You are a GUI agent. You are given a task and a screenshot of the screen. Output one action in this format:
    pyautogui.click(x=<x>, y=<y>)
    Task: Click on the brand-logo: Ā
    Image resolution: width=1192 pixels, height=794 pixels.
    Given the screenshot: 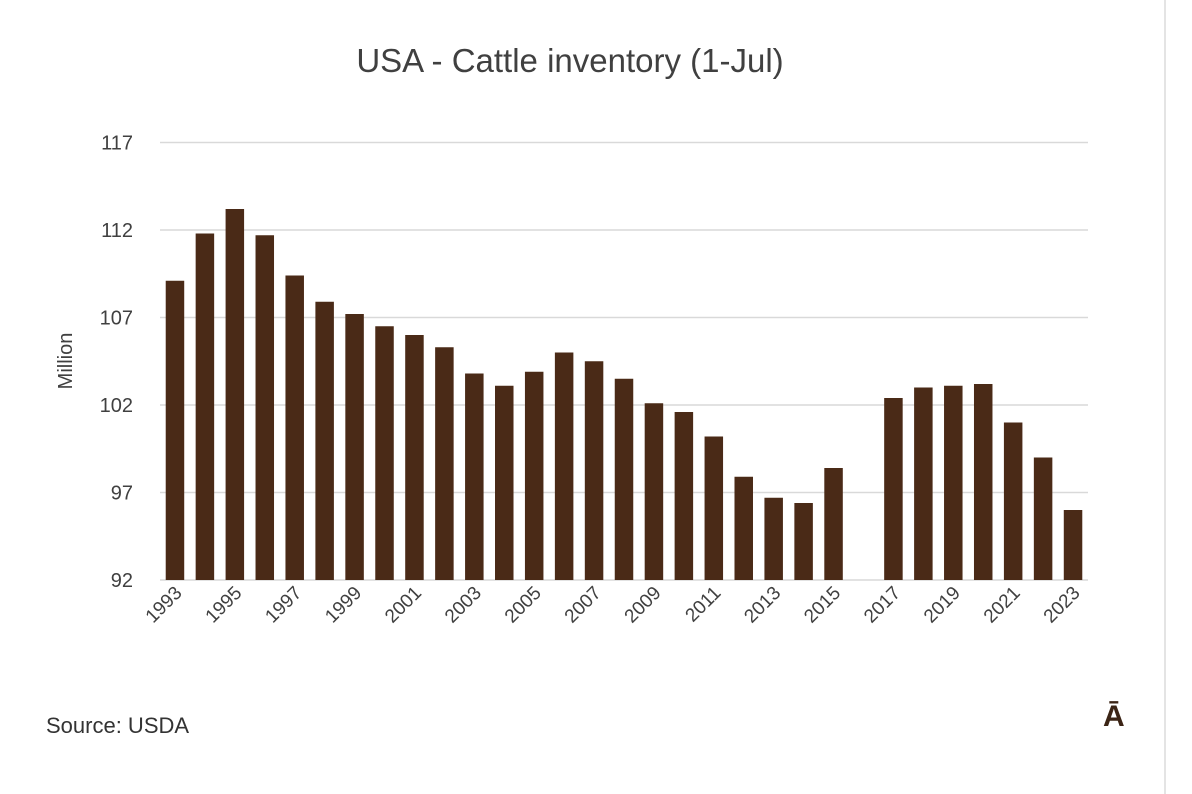 What is the action you would take?
    pyautogui.click(x=1114, y=716)
    